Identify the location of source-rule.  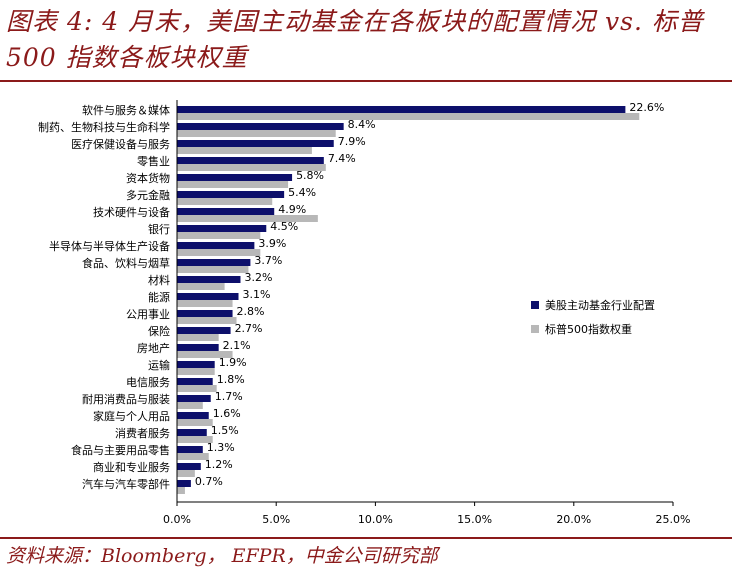
(366, 538).